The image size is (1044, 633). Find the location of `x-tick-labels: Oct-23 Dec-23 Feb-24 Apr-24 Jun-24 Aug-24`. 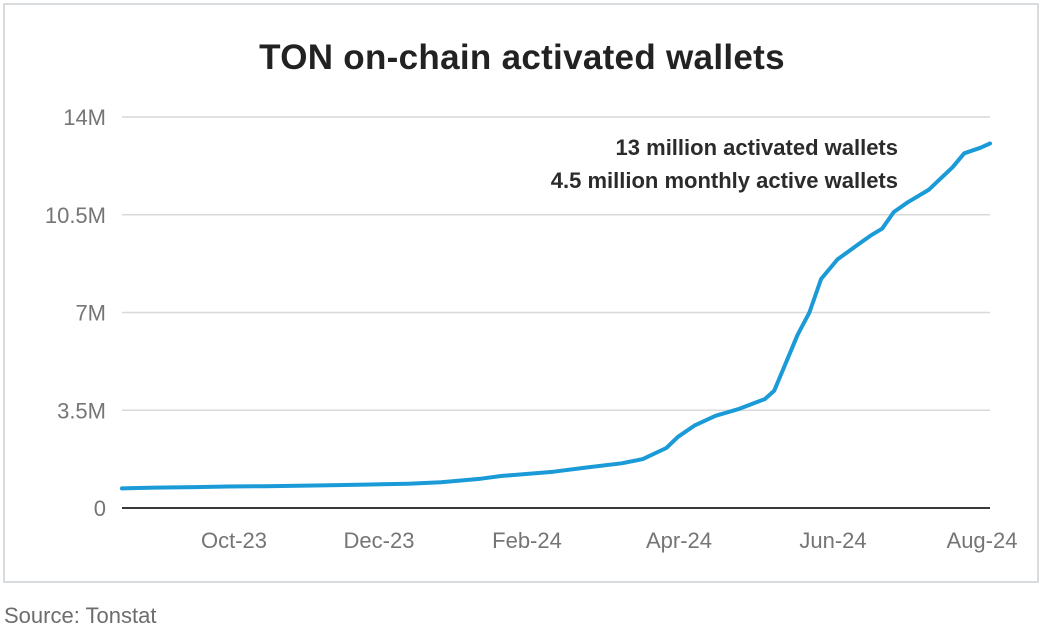

x-tick-labels: Oct-23 Dec-23 Feb-24 Apr-24 Jun-24 Aug-24 is located at coordinates (609, 540).